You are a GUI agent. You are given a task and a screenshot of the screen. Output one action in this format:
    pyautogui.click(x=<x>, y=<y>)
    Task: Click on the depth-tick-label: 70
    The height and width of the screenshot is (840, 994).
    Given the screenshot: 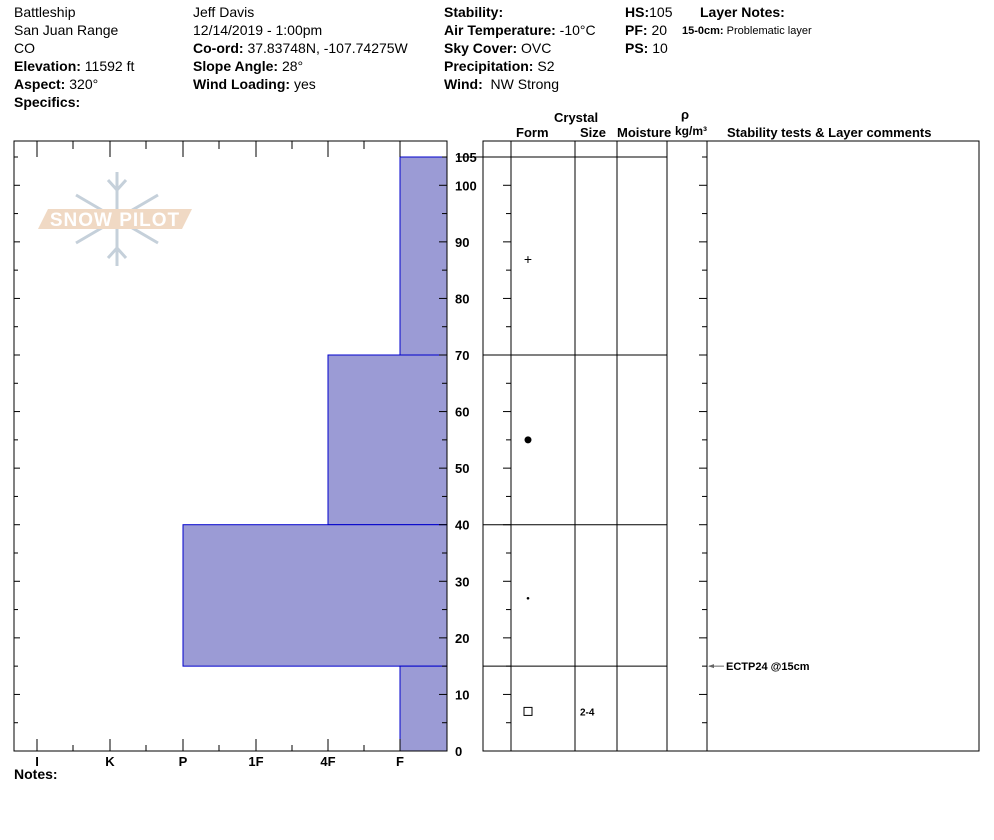 What is the action you would take?
    pyautogui.click(x=462, y=355)
    